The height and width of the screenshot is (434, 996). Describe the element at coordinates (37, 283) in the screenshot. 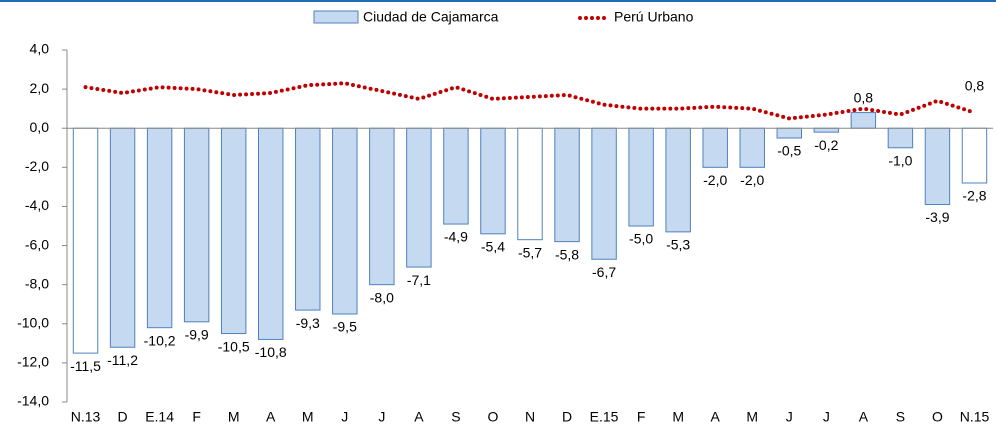

I see `y-tick-label: -8,0` at that location.